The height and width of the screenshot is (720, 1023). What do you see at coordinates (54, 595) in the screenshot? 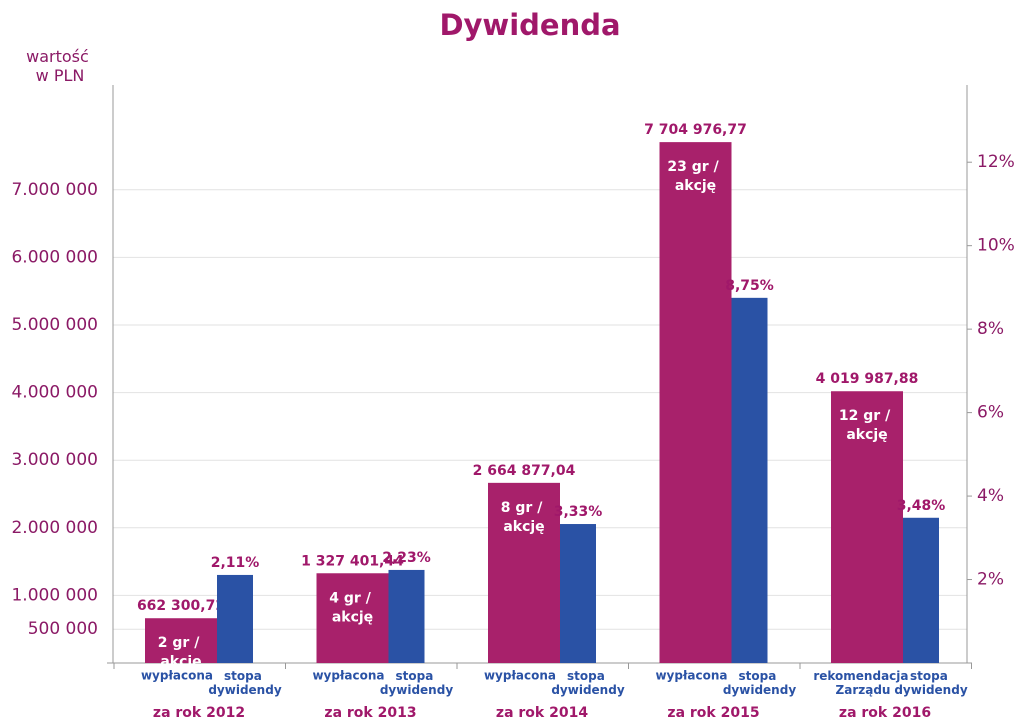
I see `y-tick-label: 1.000 000` at bounding box center [54, 595].